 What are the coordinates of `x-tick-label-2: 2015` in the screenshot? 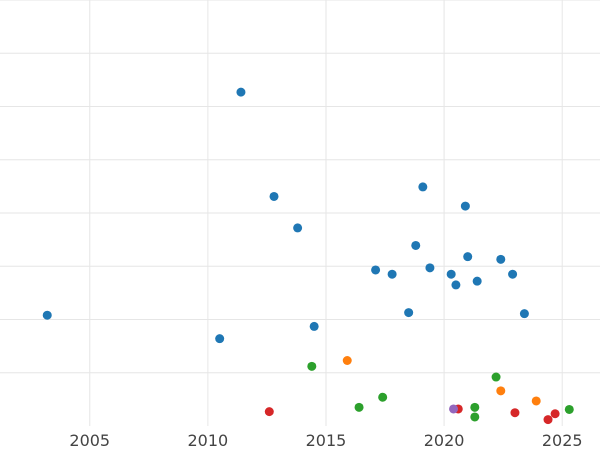 It's located at (326, 440).